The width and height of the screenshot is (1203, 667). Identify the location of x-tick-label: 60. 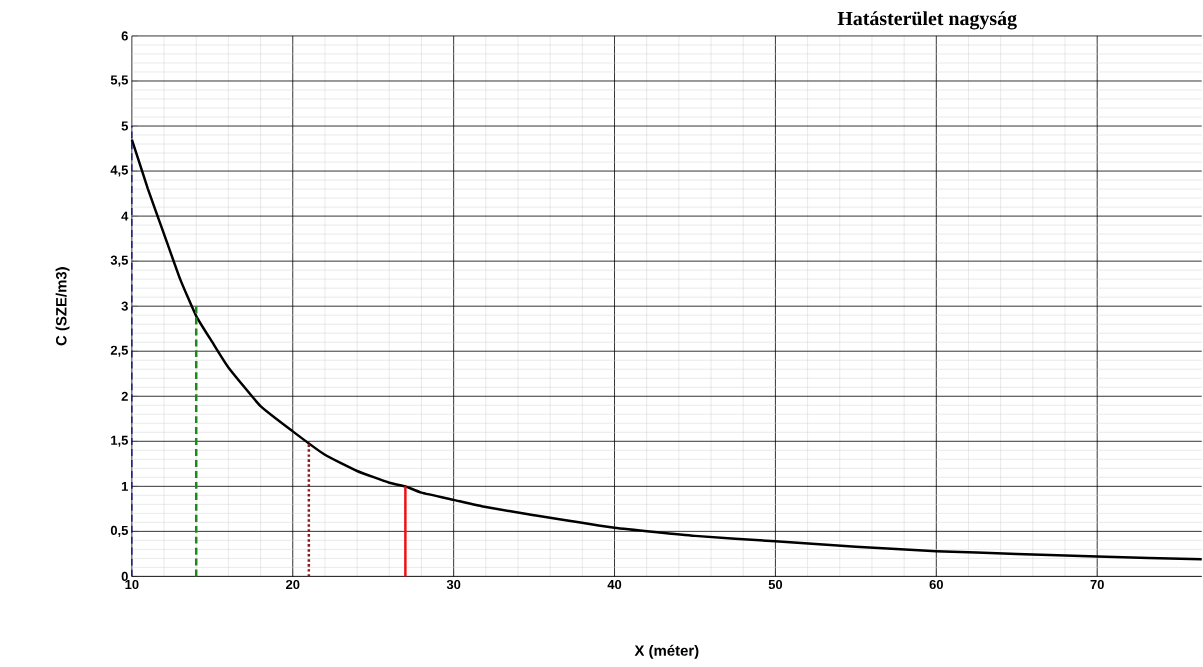
(936, 584).